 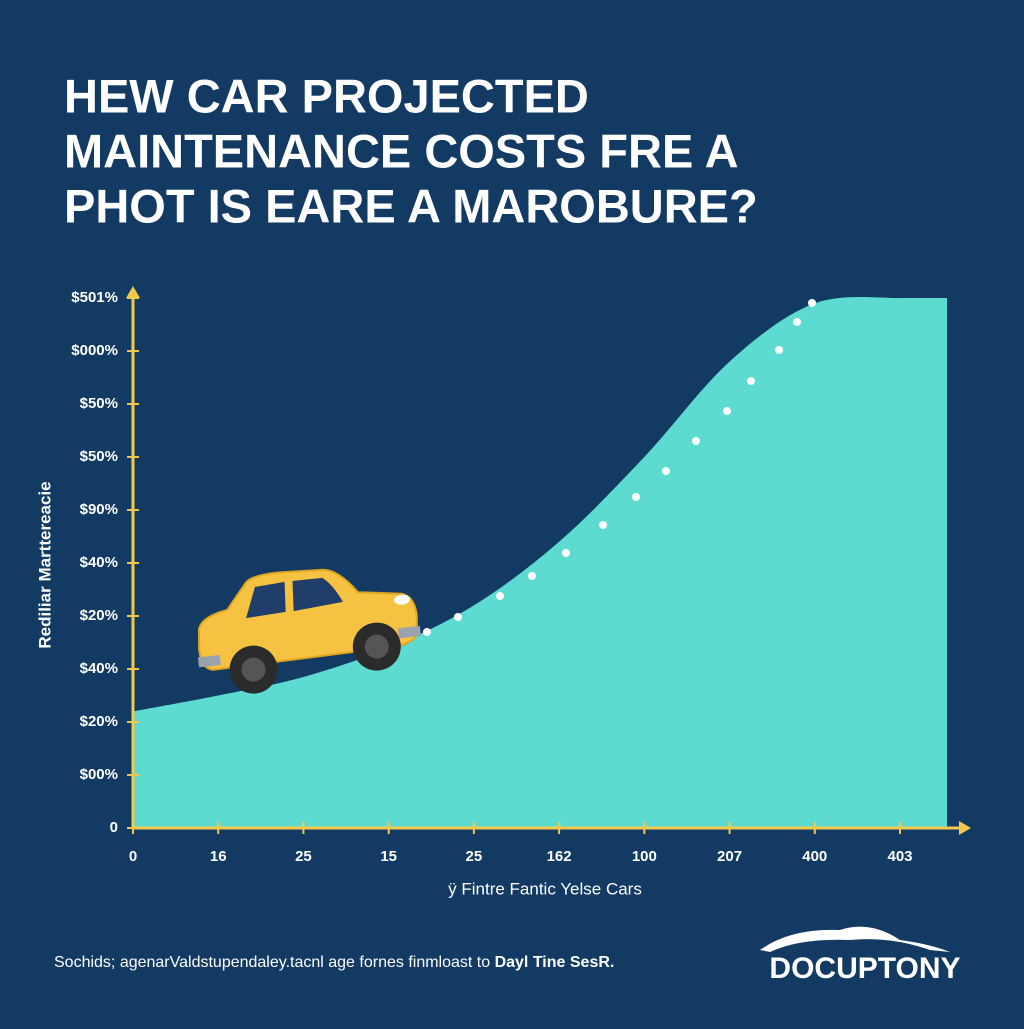 I want to click on car-illustration, so click(x=309, y=631).